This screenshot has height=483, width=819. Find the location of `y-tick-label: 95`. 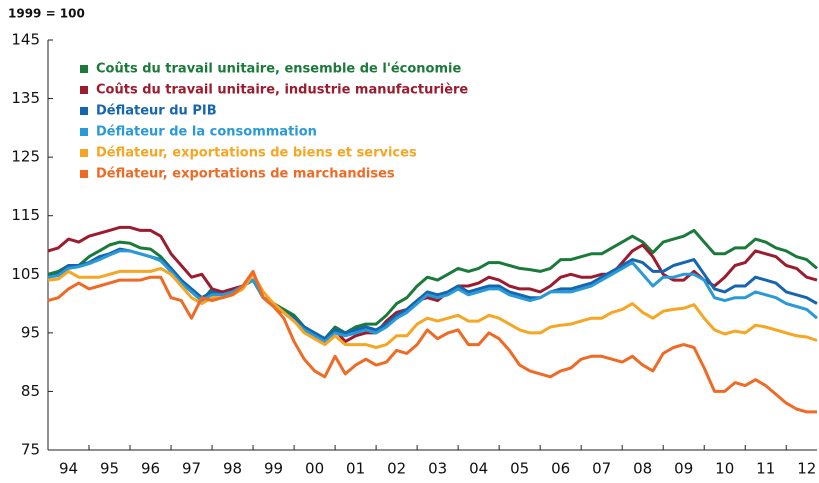

y-tick-label: 95 is located at coordinates (30, 332).